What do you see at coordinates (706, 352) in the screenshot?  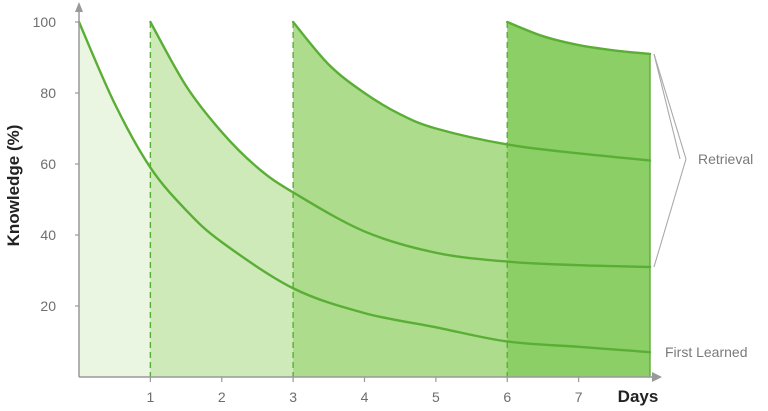 I see `first-learned-annotation: First Learned` at bounding box center [706, 352].